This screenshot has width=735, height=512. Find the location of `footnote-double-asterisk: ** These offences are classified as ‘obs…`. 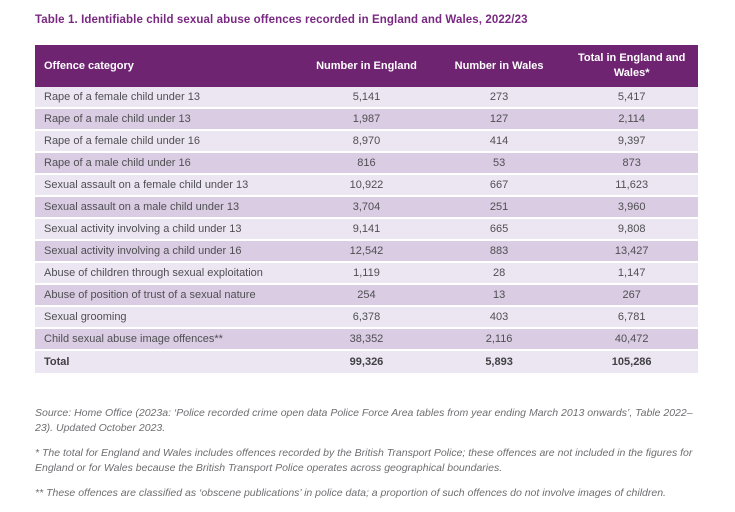

footnote-double-asterisk: ** These offences are classified as ‘obs… is located at coordinates (350, 493).